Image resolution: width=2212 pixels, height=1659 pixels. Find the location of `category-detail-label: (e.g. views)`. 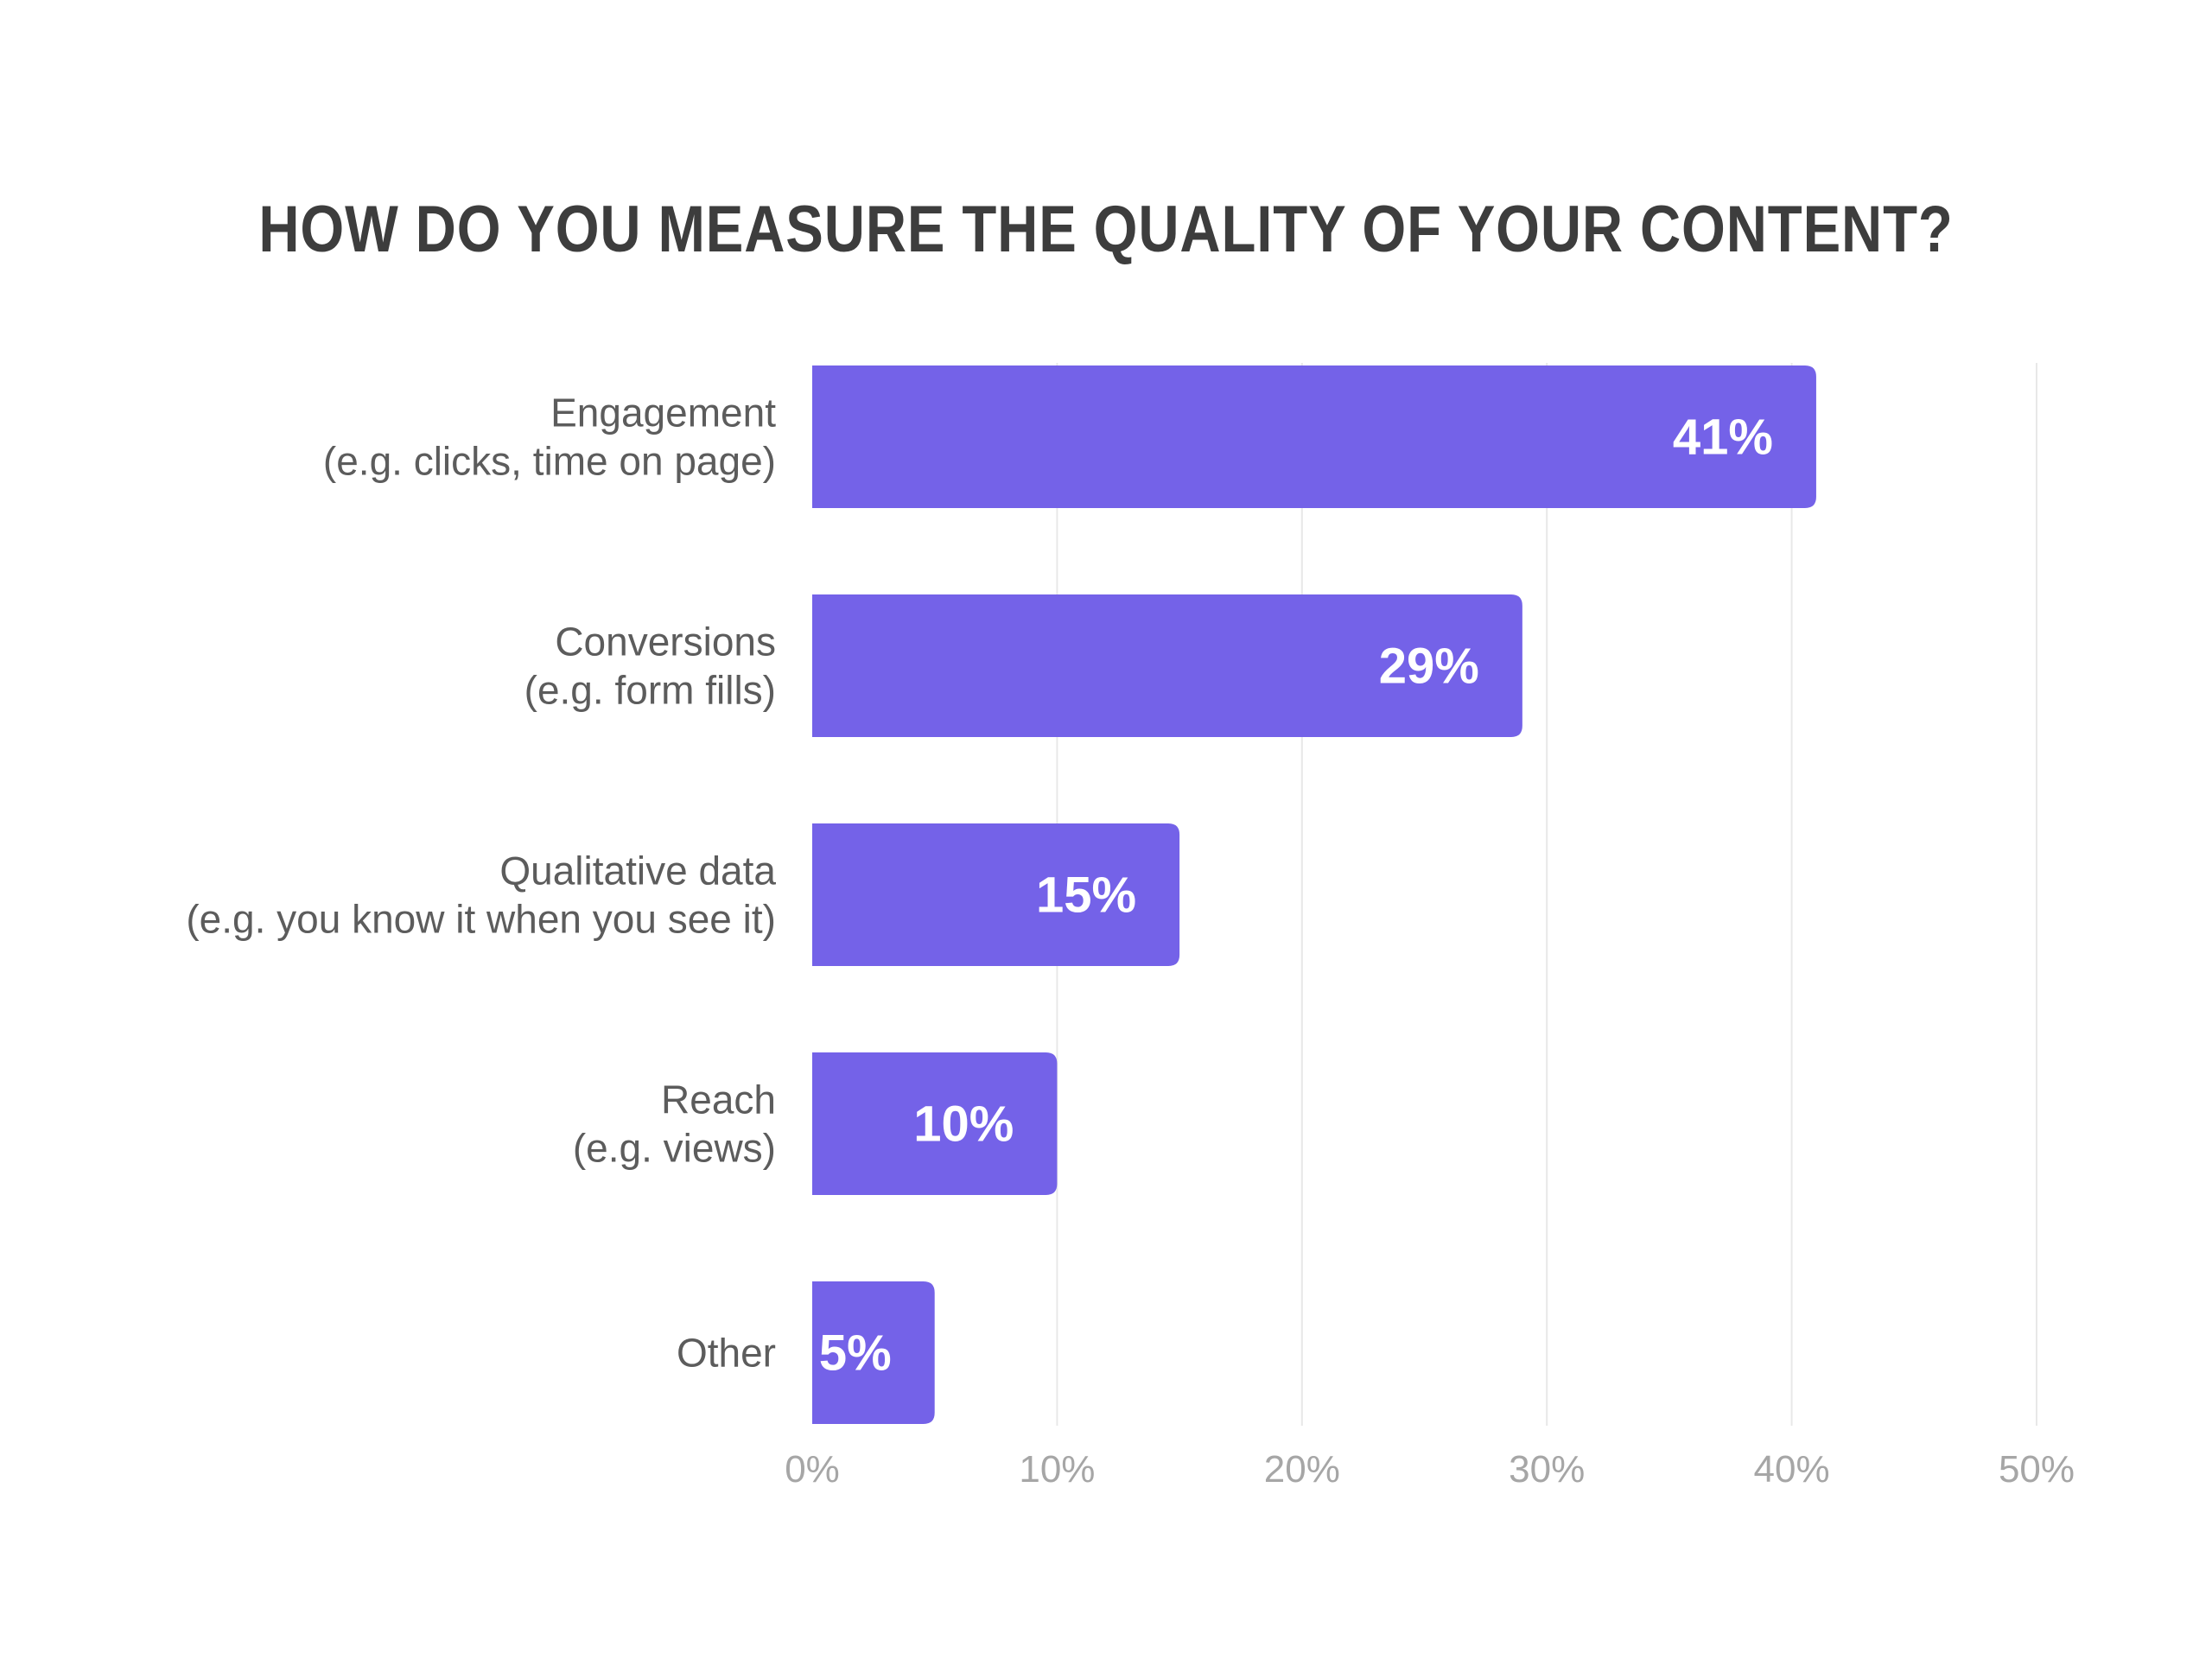

category-detail-label: (e.g. views) is located at coordinates (674, 1148).